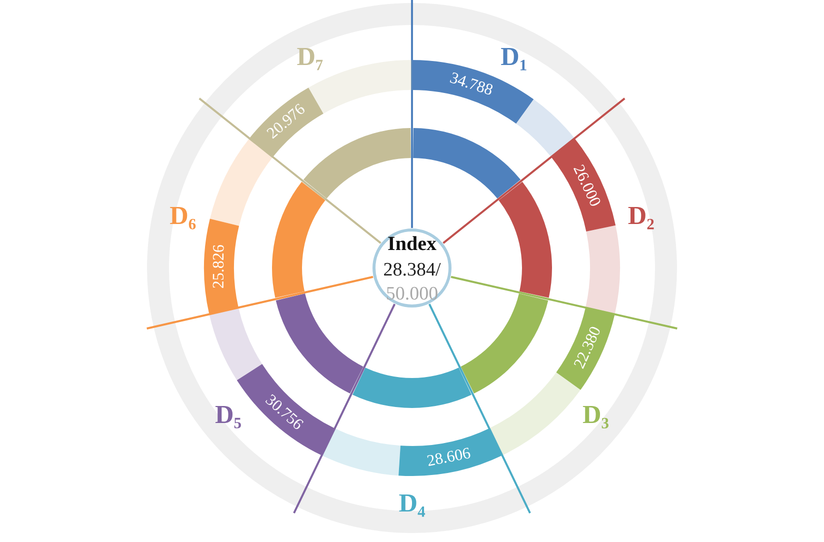 The width and height of the screenshot is (824, 542). Describe the element at coordinates (219, 266) in the screenshot. I see `data-label: 25.826` at that location.